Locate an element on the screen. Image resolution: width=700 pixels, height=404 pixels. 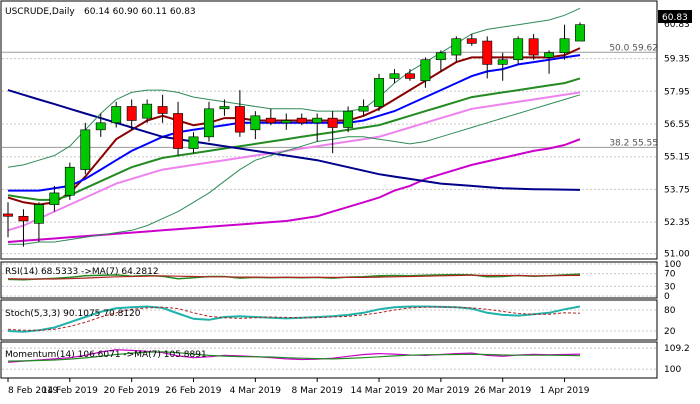
stoch-lines is located at coordinates (294, 319).